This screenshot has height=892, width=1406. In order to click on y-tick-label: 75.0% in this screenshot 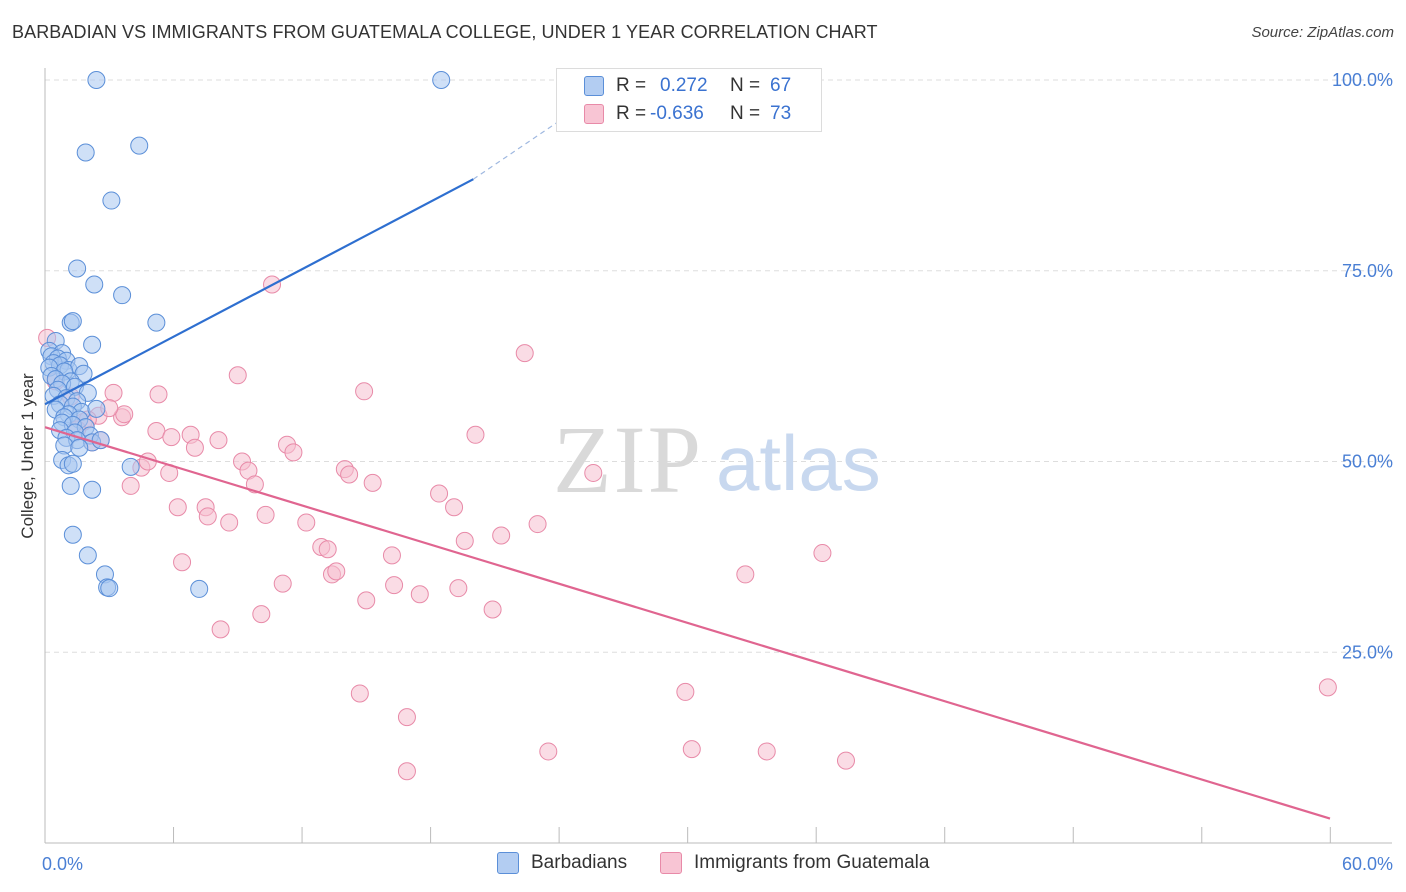, I will do `click(1367, 271)`.